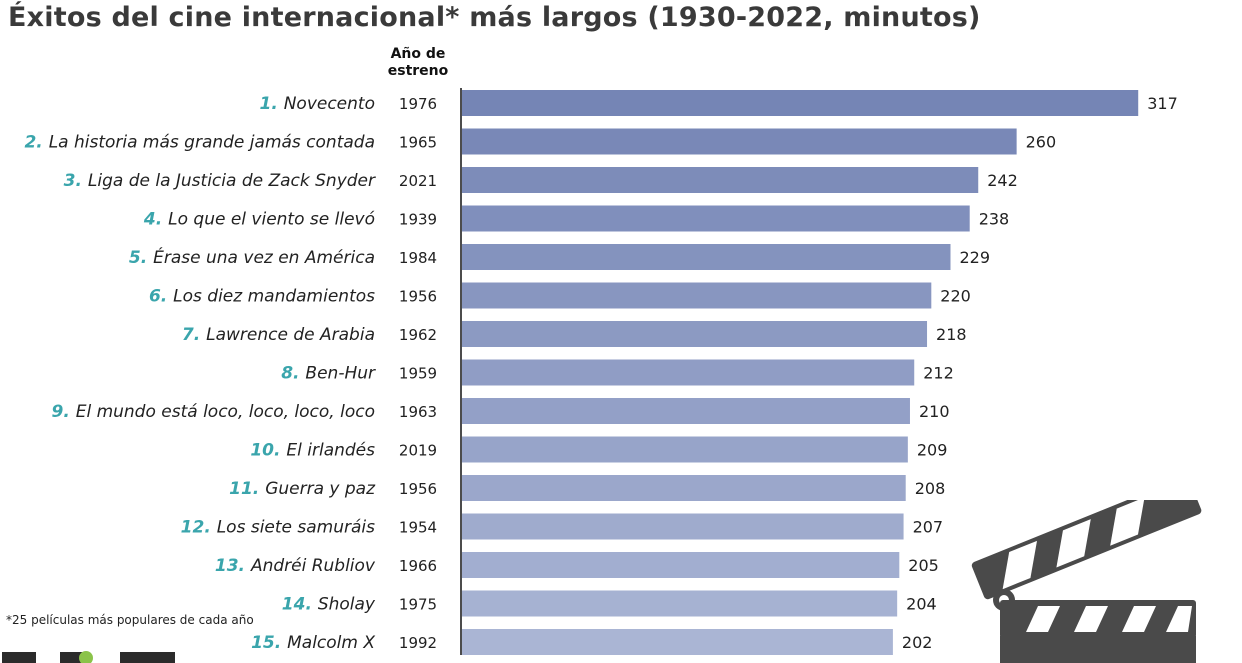 Image resolution: width=1242 pixels, height=663 pixels. Describe the element at coordinates (1041, 142) in the screenshot. I see `value-label-2: 260` at that location.